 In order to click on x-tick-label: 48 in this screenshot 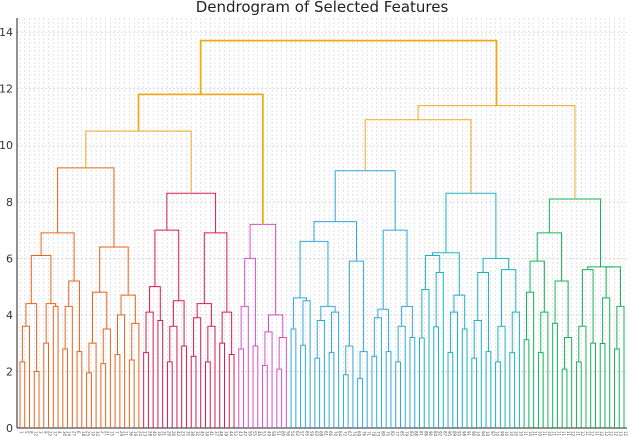, I will do `click(221, 433)`.